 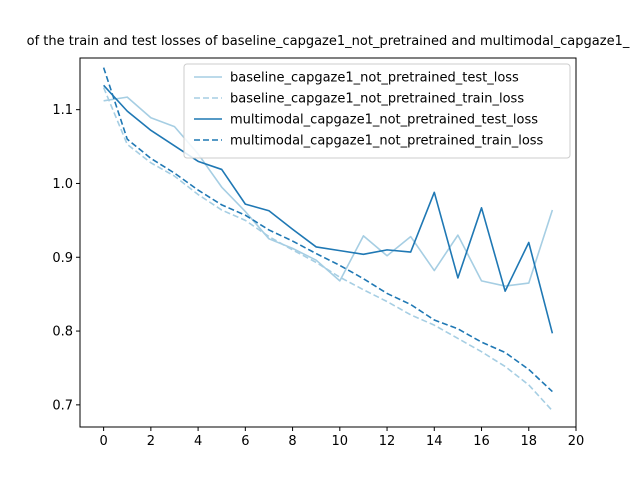 What do you see at coordinates (528, 441) in the screenshot?
I see `x-tick-label: 18` at bounding box center [528, 441].